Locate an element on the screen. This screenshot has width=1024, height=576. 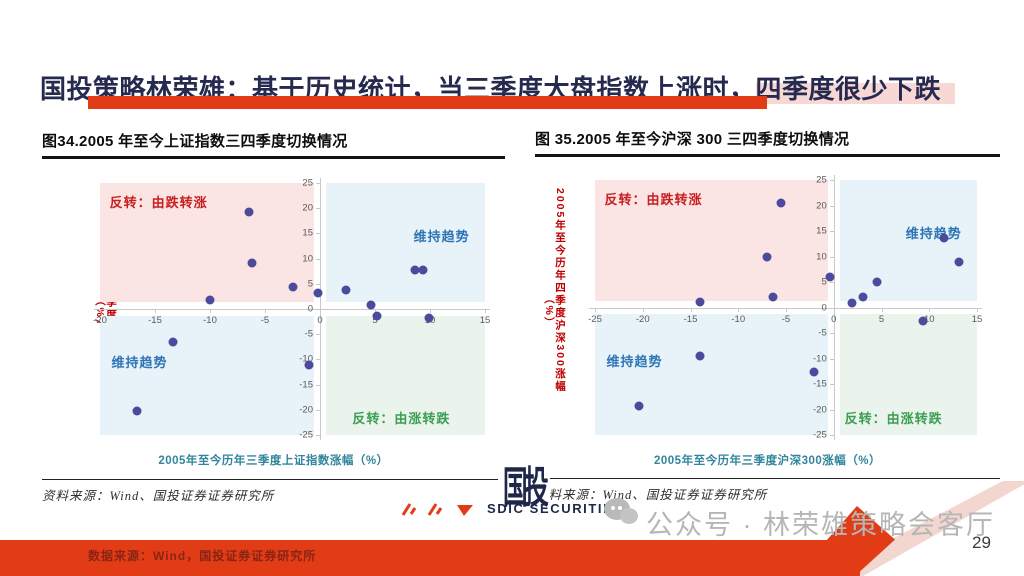
y-axis-tick-label: 10 is located at coordinates (307, 259).